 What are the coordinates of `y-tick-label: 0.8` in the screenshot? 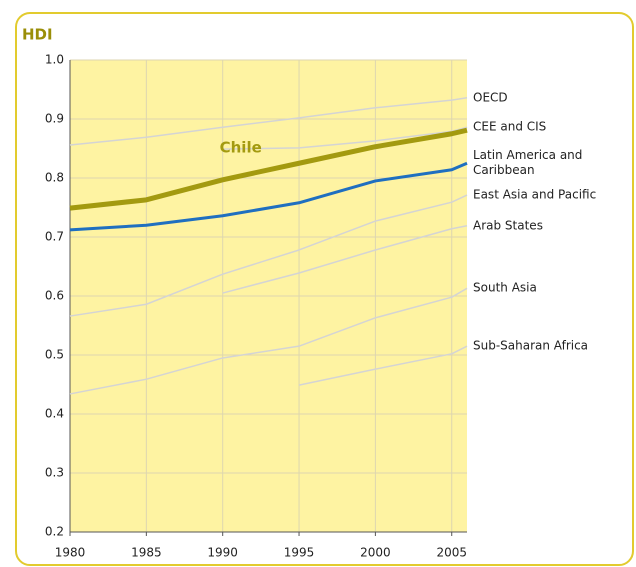 It's located at (54, 178).